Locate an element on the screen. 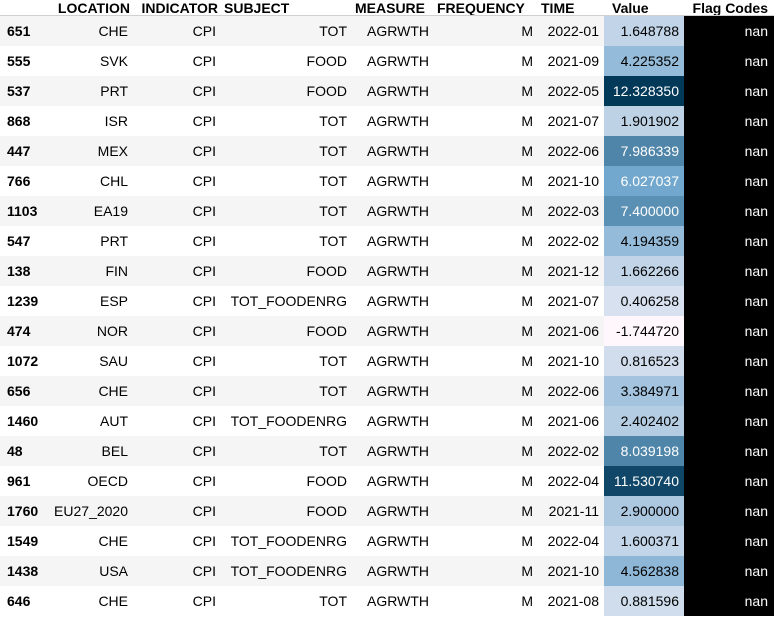 The image size is (776, 623). cell-value: 8.039198 is located at coordinates (644, 451).